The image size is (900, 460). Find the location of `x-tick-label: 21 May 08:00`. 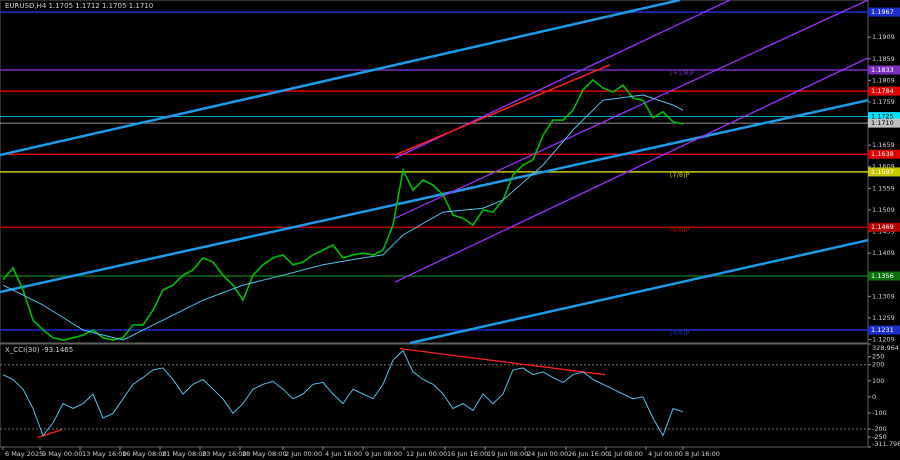

x-tick-label: 21 May 08:00 is located at coordinates (184, 454).